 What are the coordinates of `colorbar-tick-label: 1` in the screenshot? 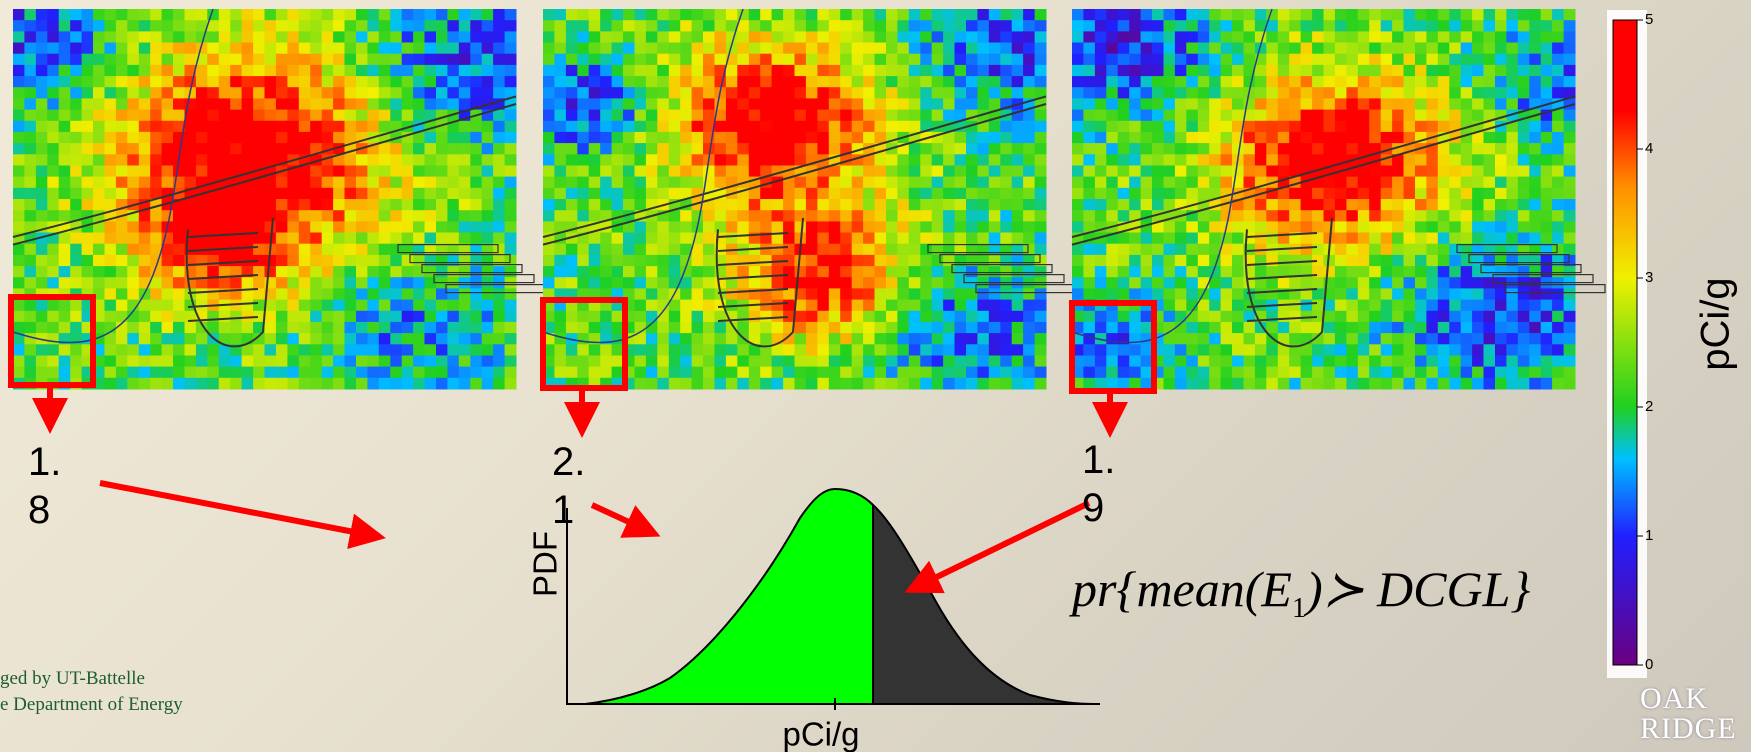 It's located at (1649, 535).